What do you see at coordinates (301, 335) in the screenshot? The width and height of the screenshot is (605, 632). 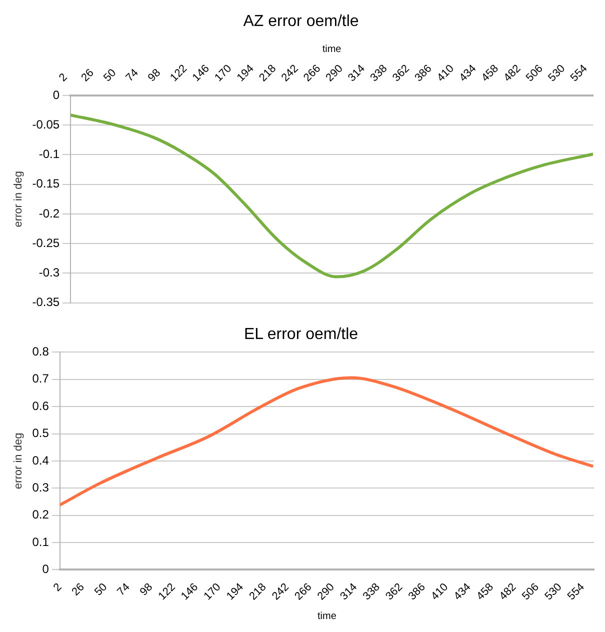 I see `chart-title: EL error oem/tle` at bounding box center [301, 335].